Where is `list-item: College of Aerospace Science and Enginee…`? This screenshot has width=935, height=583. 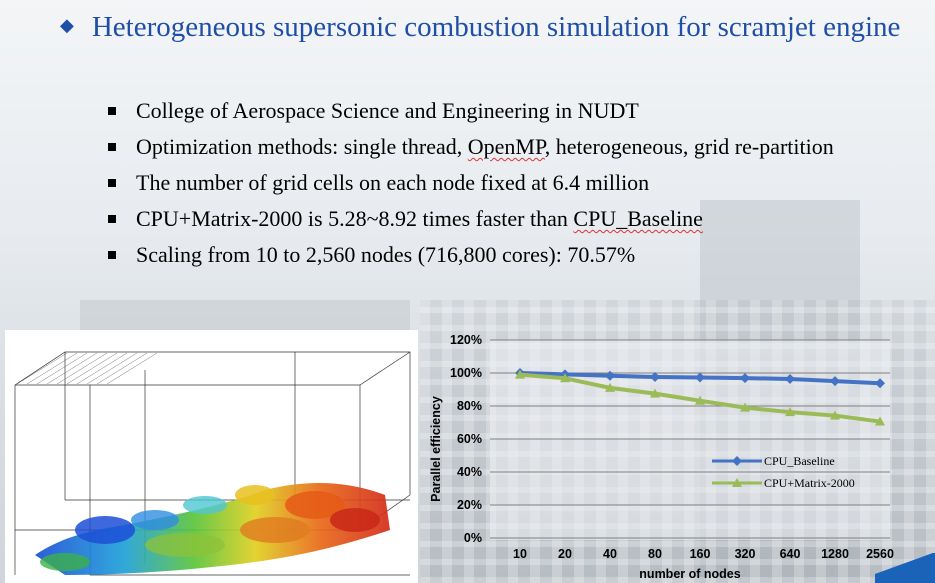
list-item: College of Aerospace Science and Enginee… is located at coordinates (488, 111).